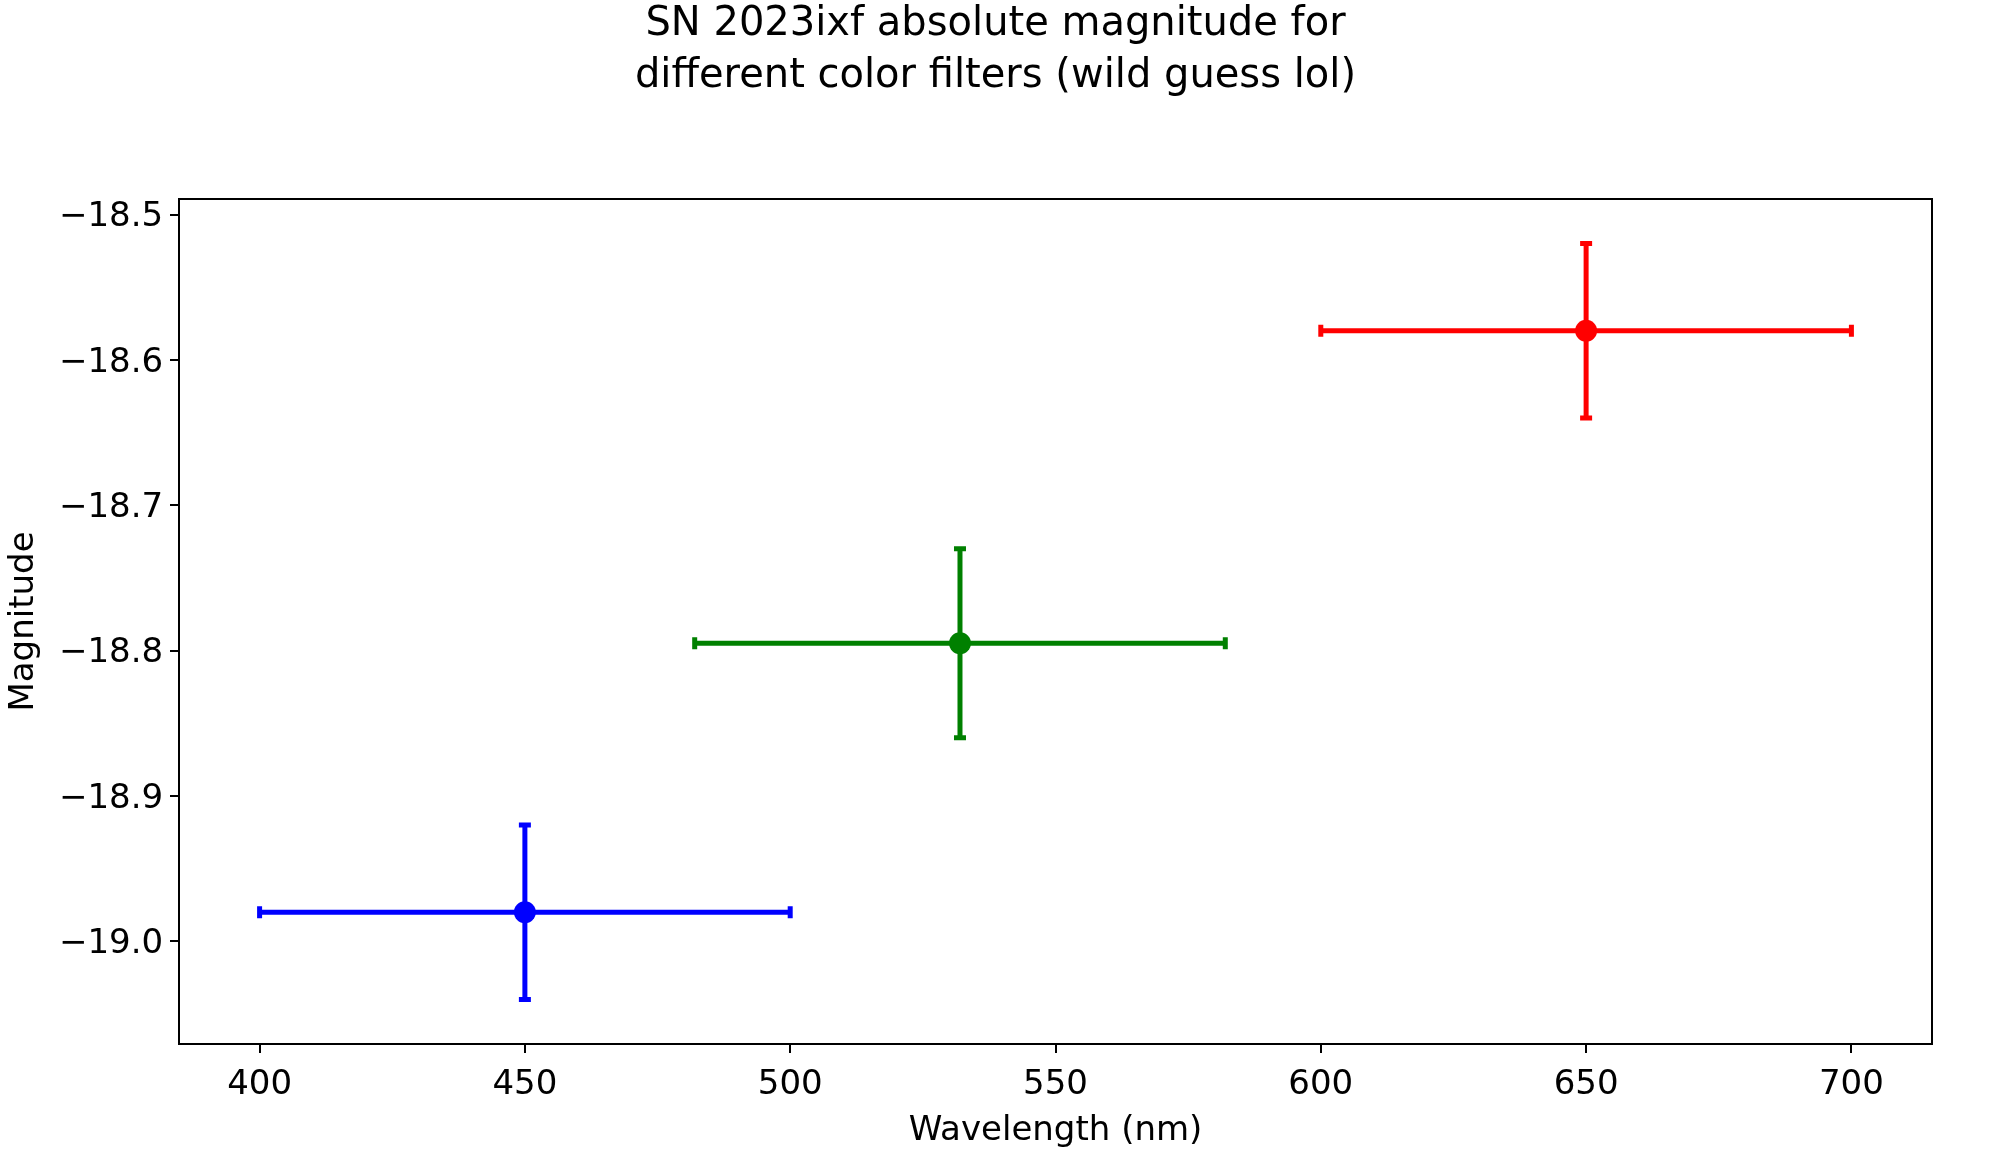 The image size is (1991, 1173). What do you see at coordinates (1321, 1081) in the screenshot?
I see `x-tick-label: 600` at bounding box center [1321, 1081].